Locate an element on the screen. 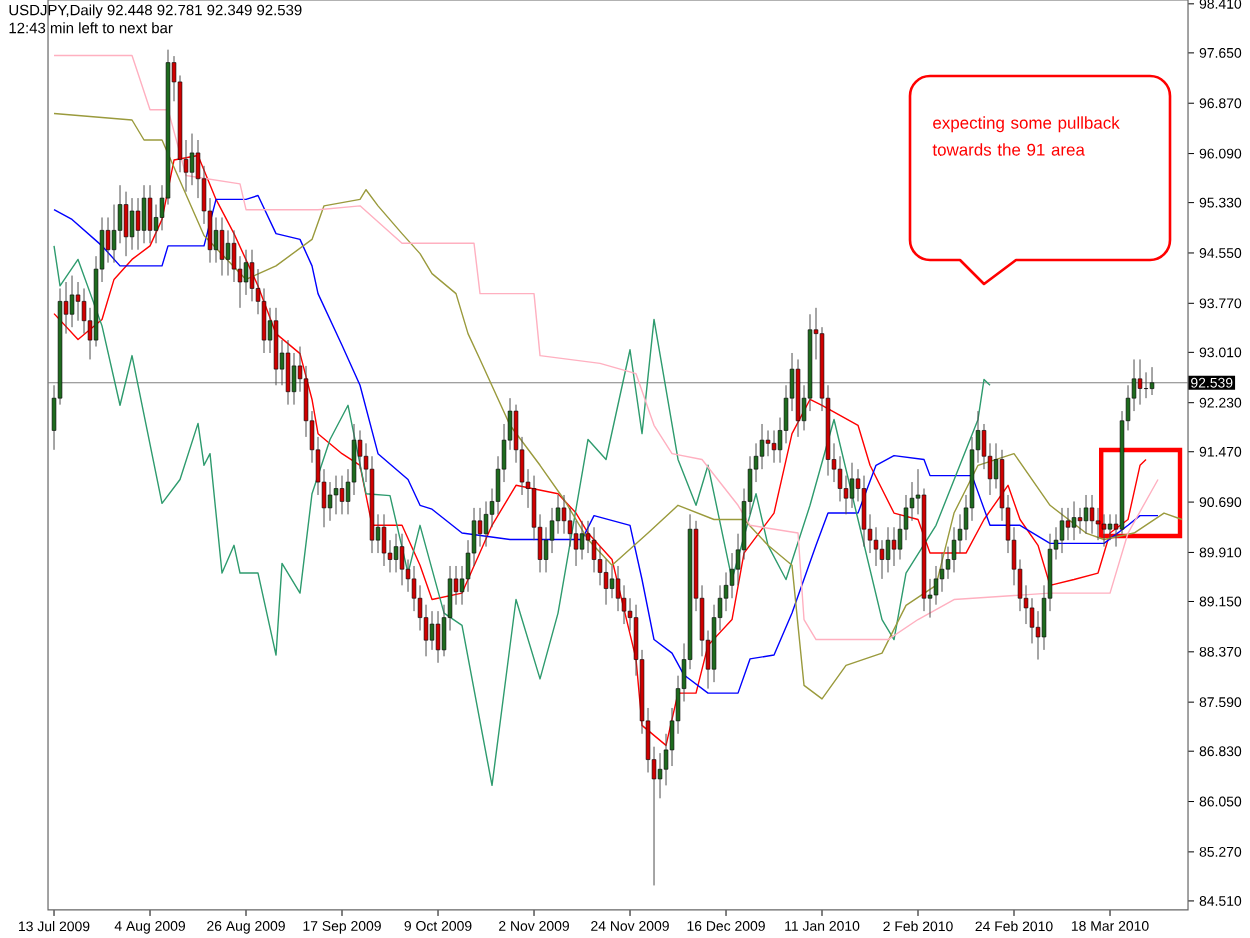  annotation: expecting some pullback towards the 91 area is located at coordinates (1026, 136).